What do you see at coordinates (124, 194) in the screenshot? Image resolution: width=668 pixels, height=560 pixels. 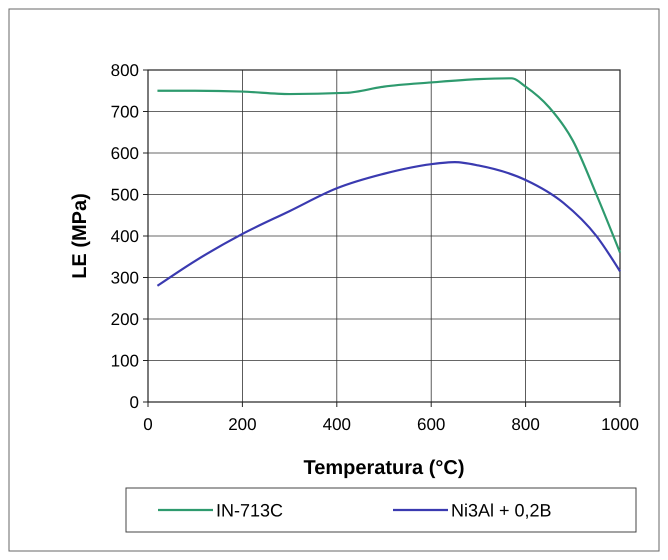 I see `y-tick-label: 500` at bounding box center [124, 194].